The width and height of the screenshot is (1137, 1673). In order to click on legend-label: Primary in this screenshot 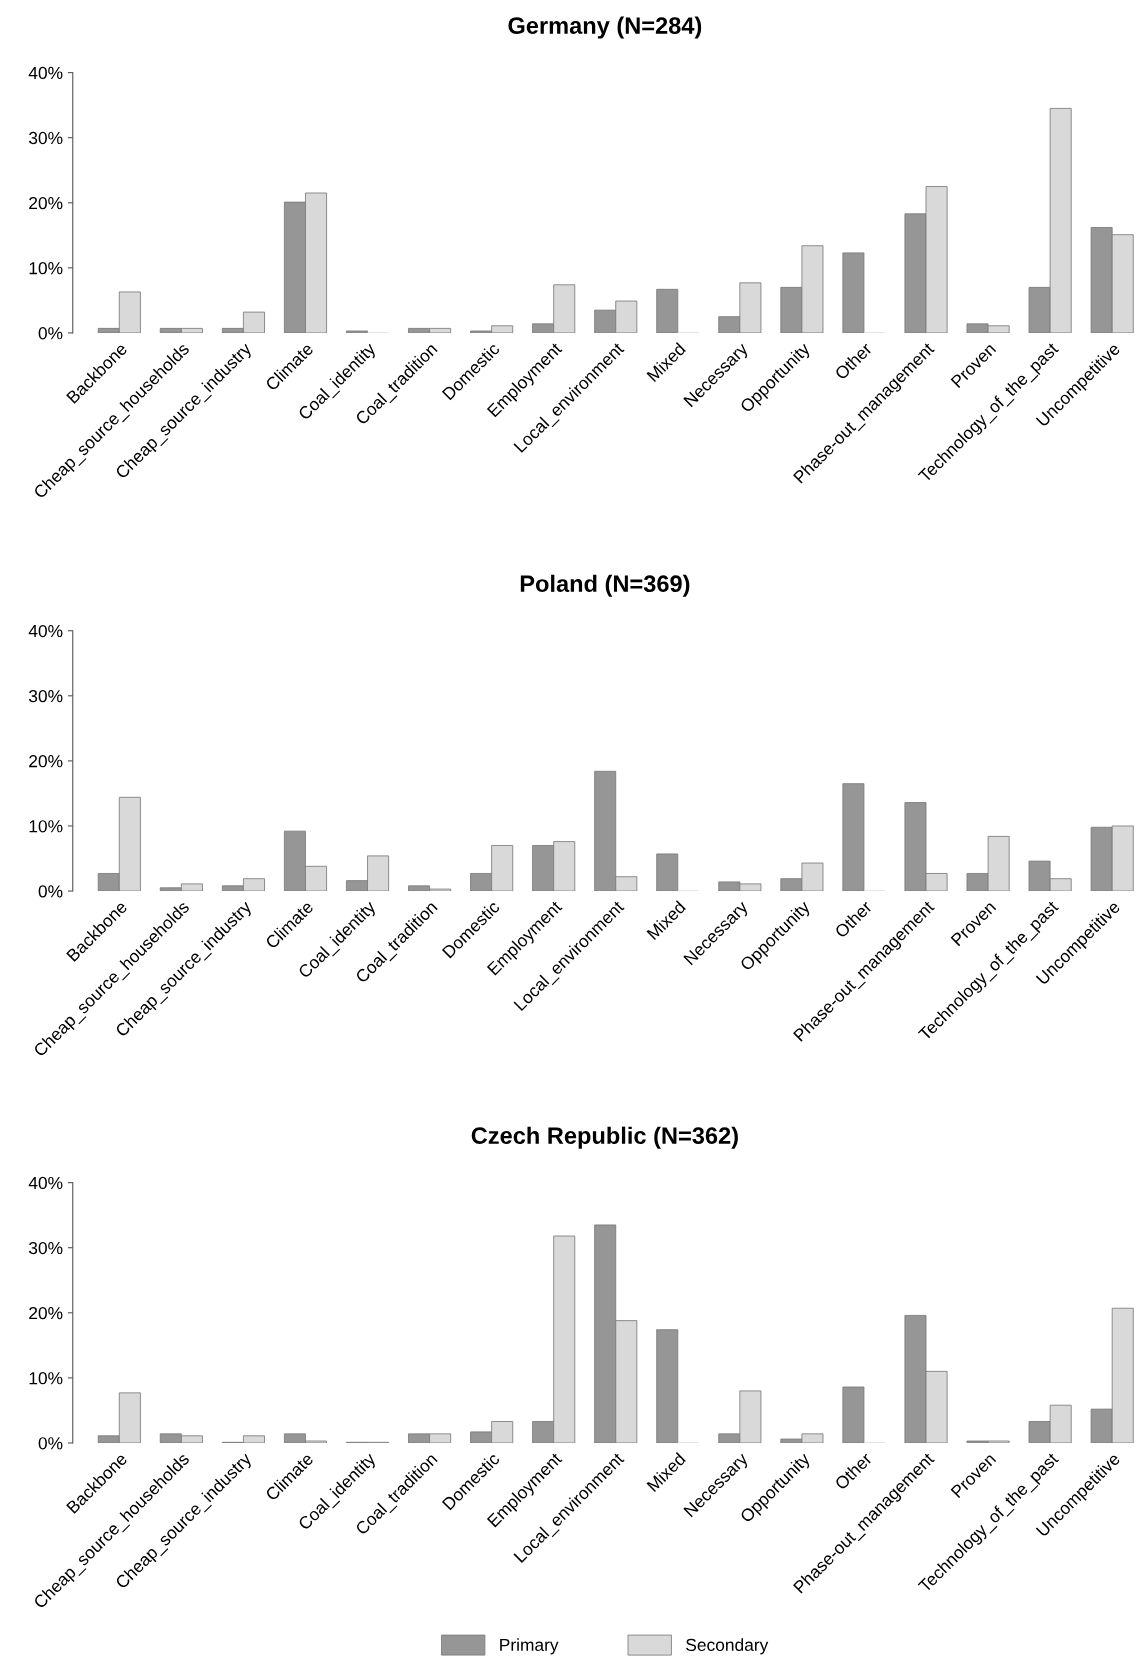, I will do `click(529, 1646)`.